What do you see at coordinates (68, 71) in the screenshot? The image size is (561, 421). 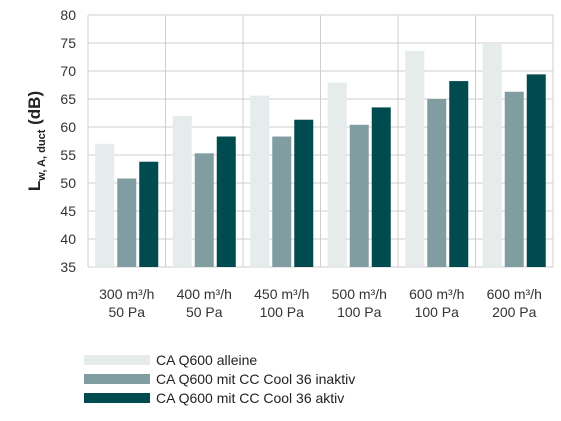 I see `y-tick-label: 70` at bounding box center [68, 71].